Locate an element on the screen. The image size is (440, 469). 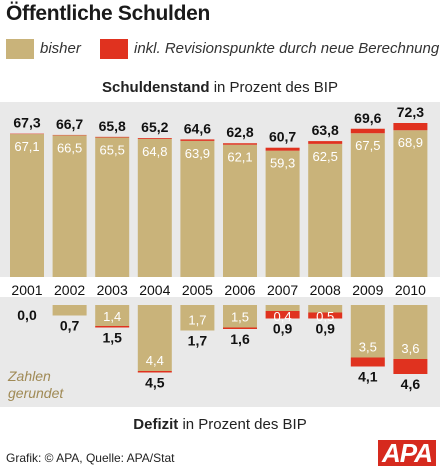
deficit-bar-old-2006 is located at coordinates (240, 316).